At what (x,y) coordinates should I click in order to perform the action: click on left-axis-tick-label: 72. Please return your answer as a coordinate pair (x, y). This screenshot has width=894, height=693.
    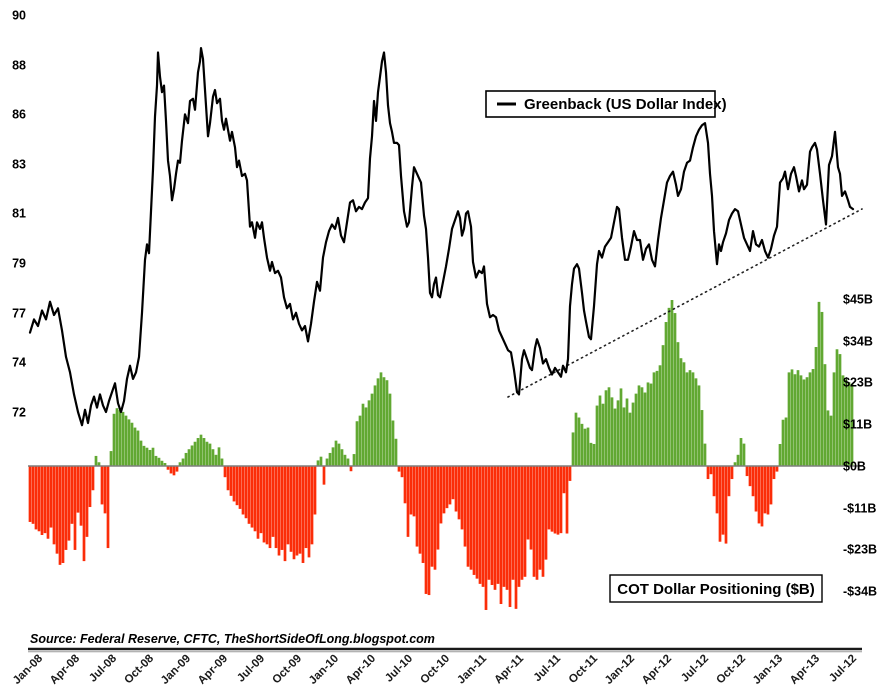
    Looking at the image, I should click on (19, 413).